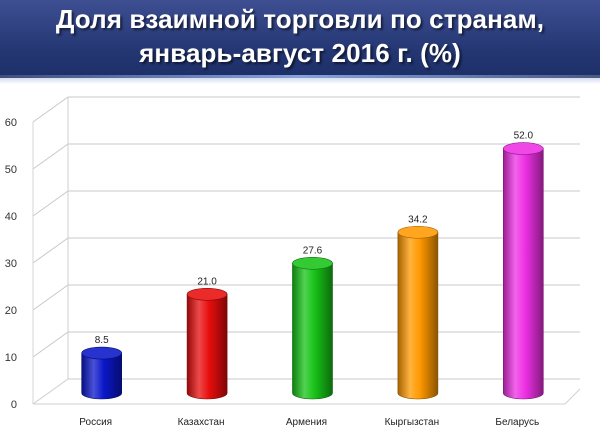 This screenshot has height=433, width=600. Describe the element at coordinates (11, 123) in the screenshot. I see `y-tick-label: 60` at that location.